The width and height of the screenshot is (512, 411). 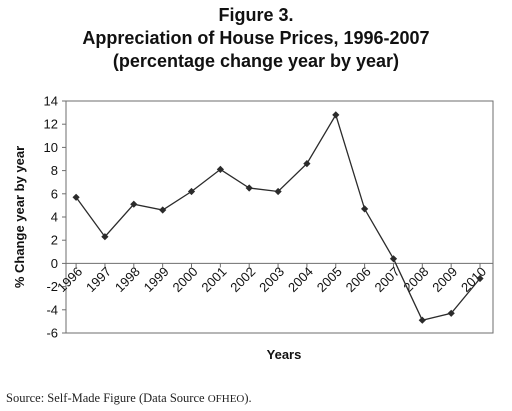 What do you see at coordinates (248, 398) in the screenshot?
I see `source-suffix: ).` at bounding box center [248, 398].